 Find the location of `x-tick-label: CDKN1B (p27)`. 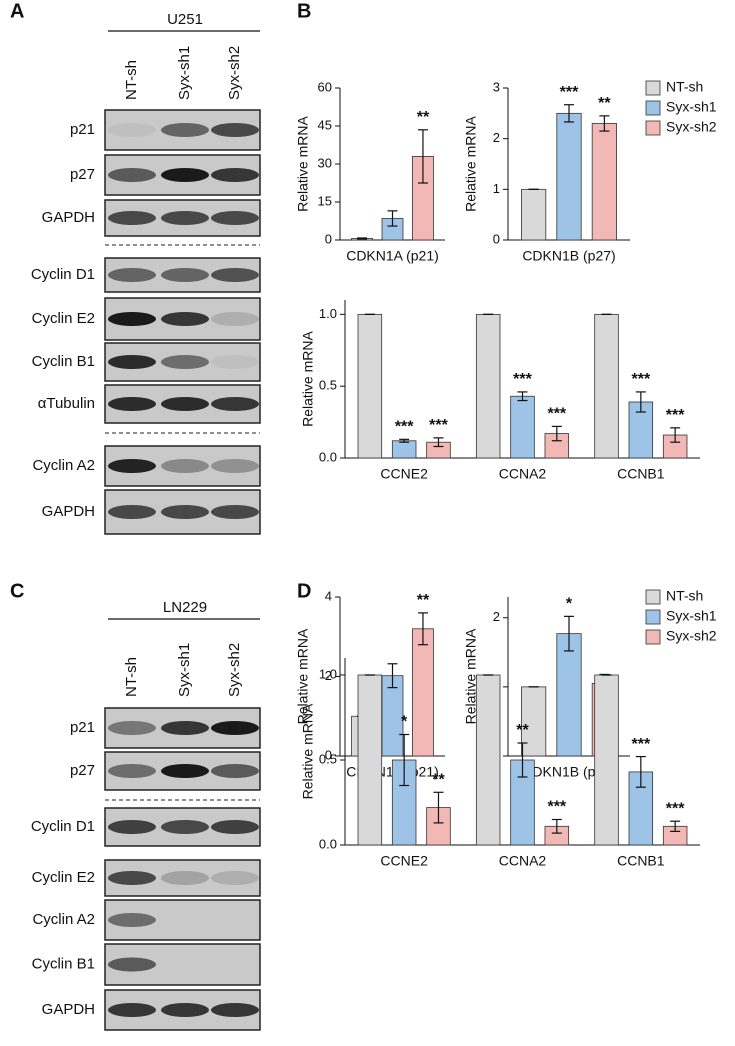

x-tick-label: CDKN1B (p27) is located at coordinates (568, 772).